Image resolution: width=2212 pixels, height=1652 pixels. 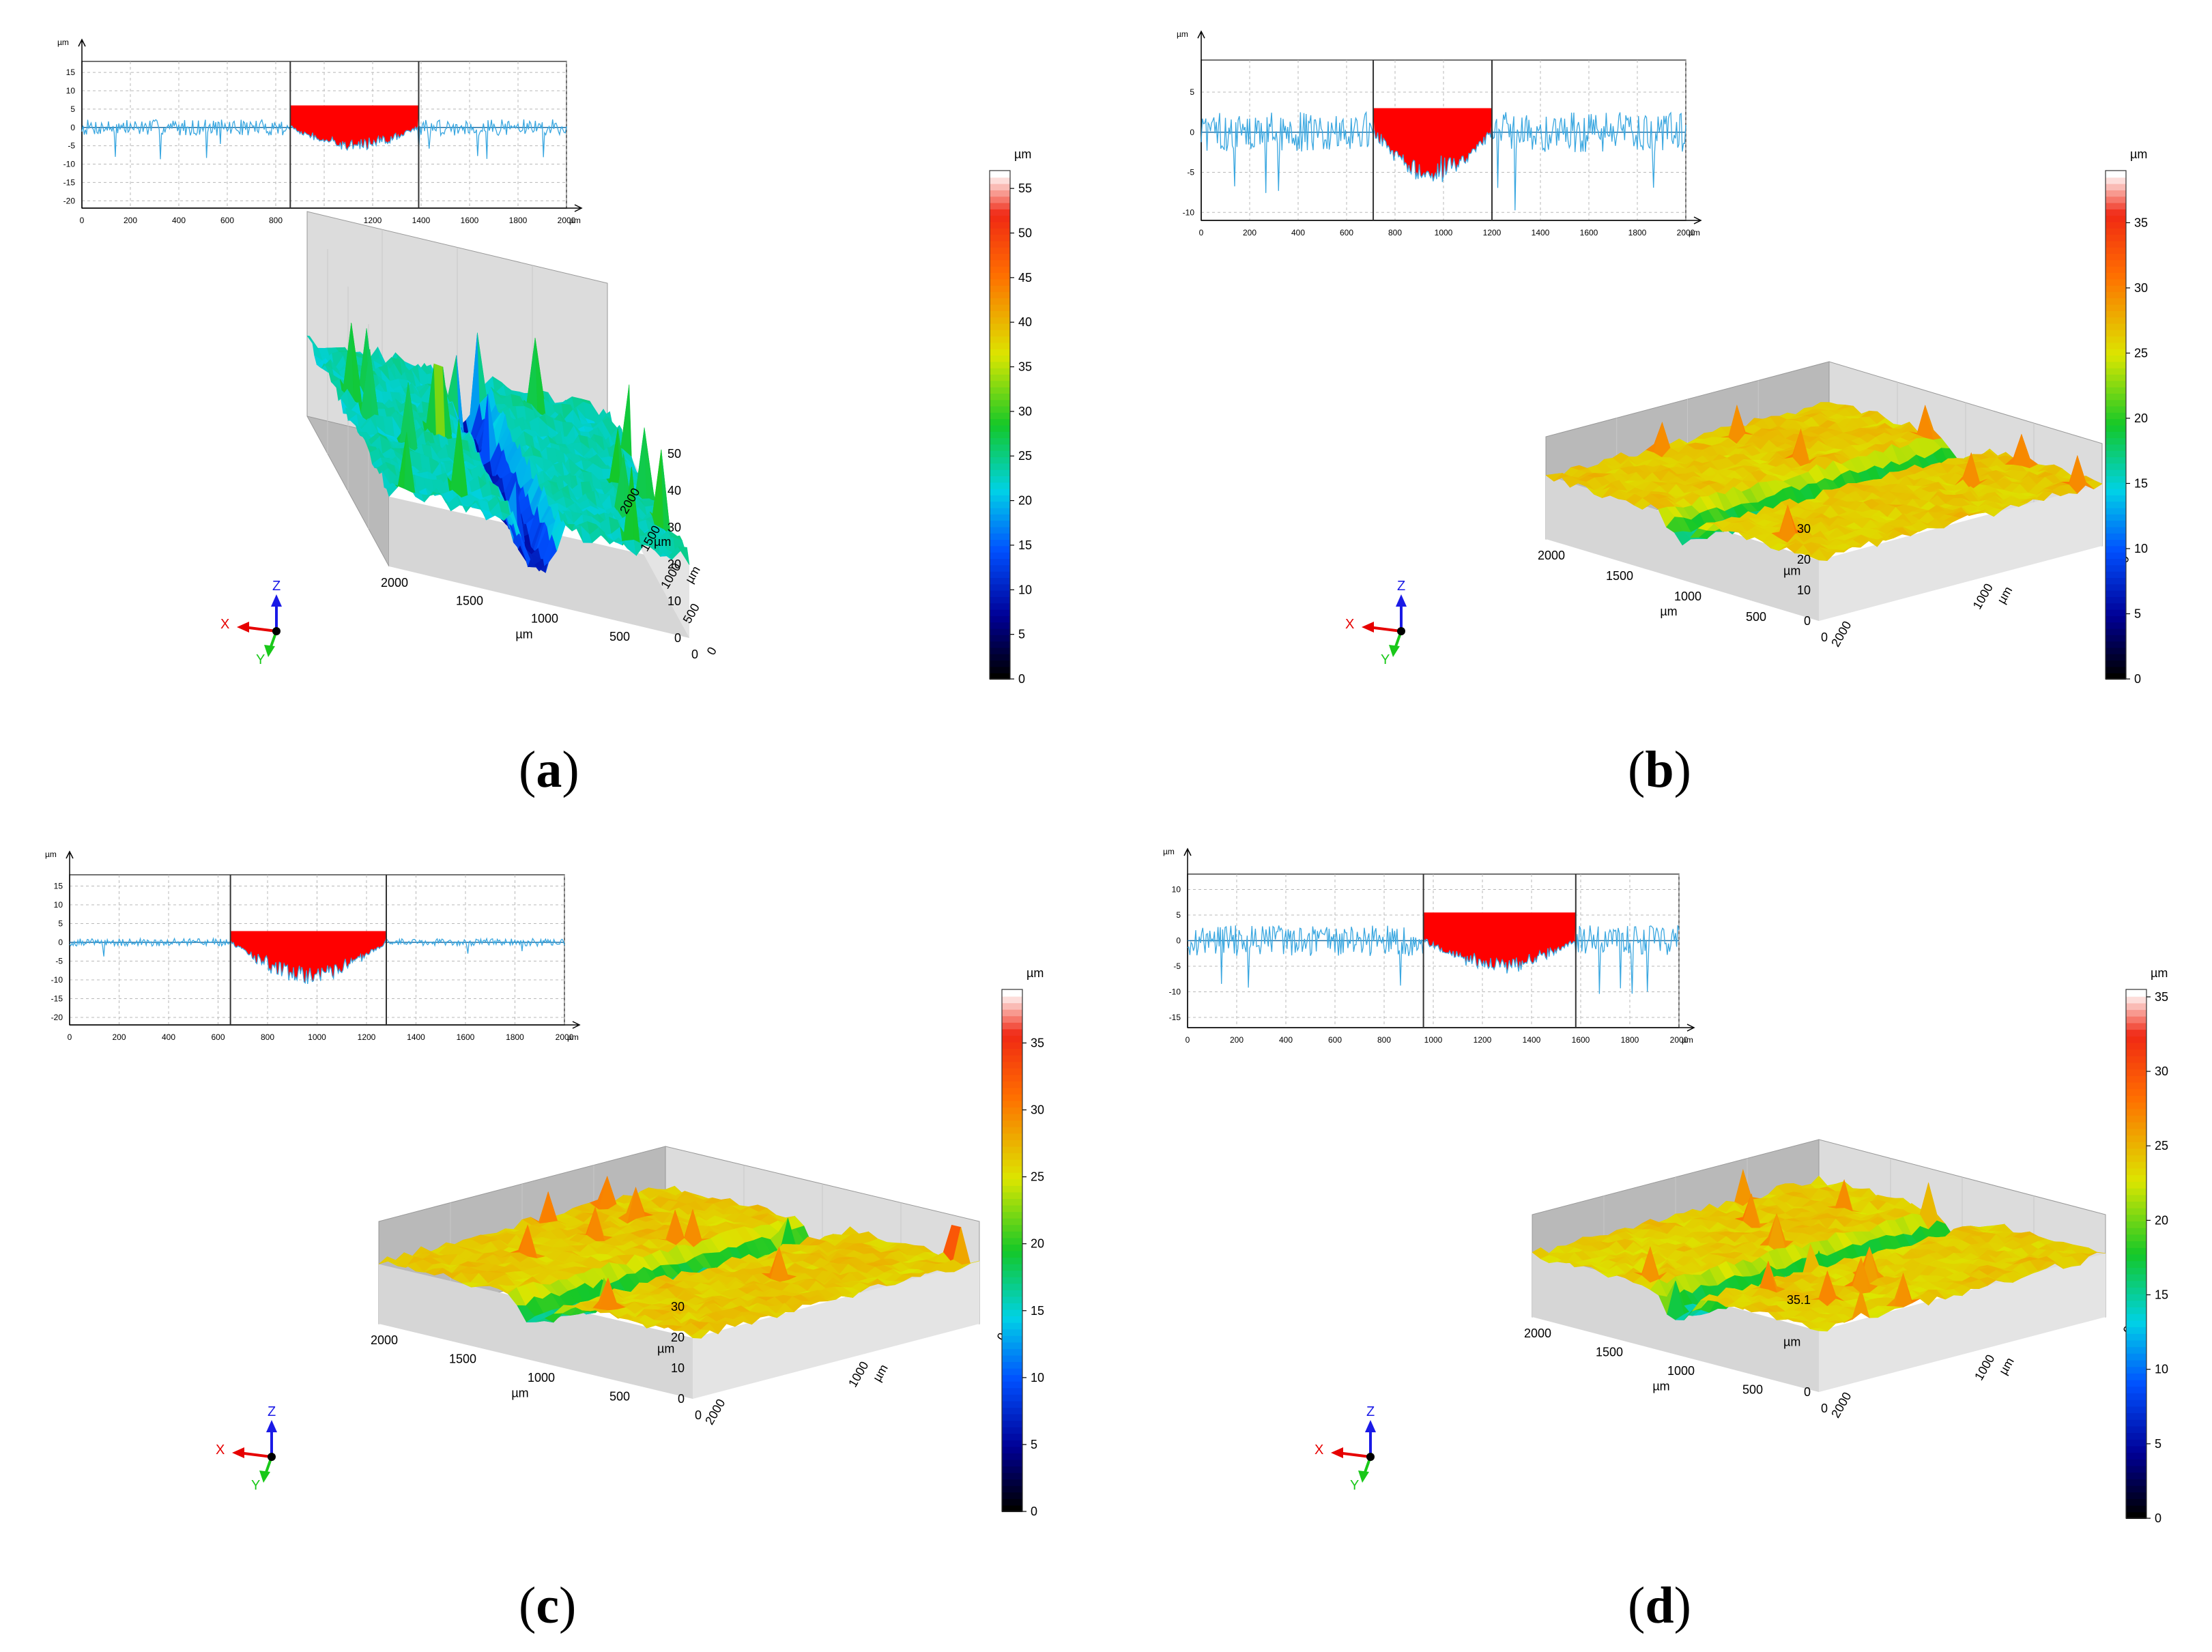 I want to click on surface-cell, so click(x=684, y=555).